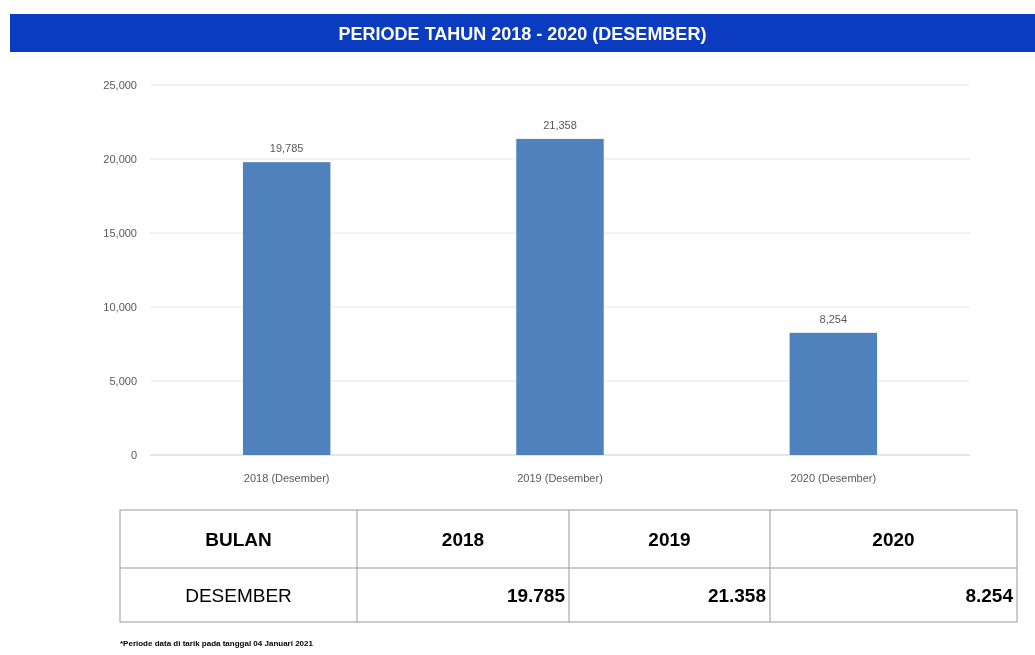 The width and height of the screenshot is (1035, 655). What do you see at coordinates (536, 595) in the screenshot?
I see `text: 19.785` at bounding box center [536, 595].